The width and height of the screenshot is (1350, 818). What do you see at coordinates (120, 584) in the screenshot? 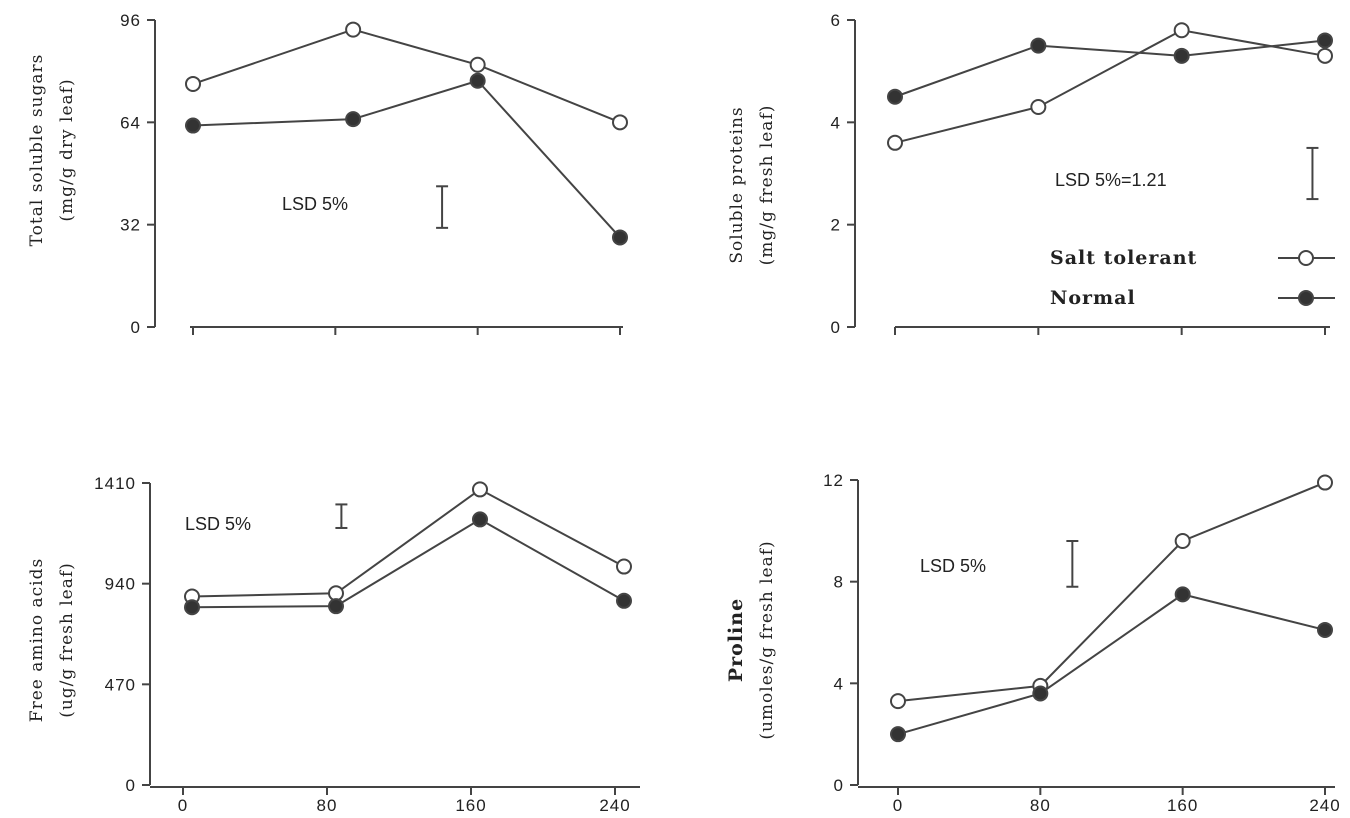
I see `y-tick-label: 940` at bounding box center [120, 584].